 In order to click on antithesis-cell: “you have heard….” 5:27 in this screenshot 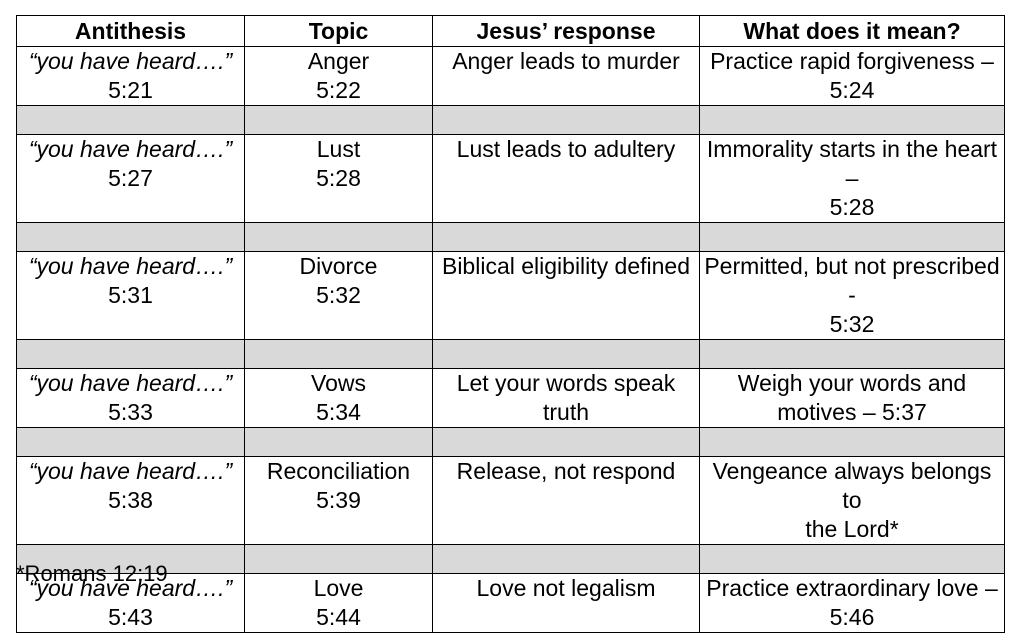, I will do `click(130, 178)`.